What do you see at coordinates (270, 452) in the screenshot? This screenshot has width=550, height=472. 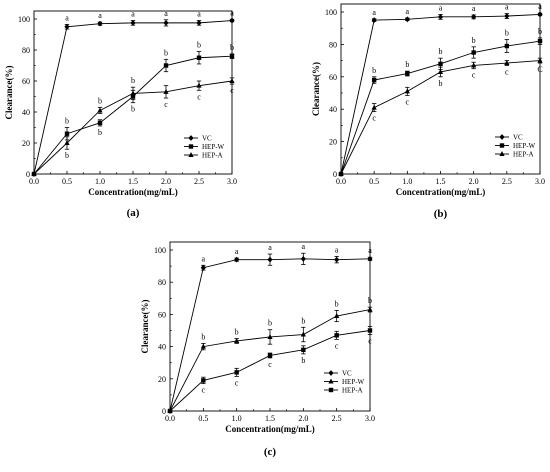 I see `panel-label: (c)` at bounding box center [270, 452].